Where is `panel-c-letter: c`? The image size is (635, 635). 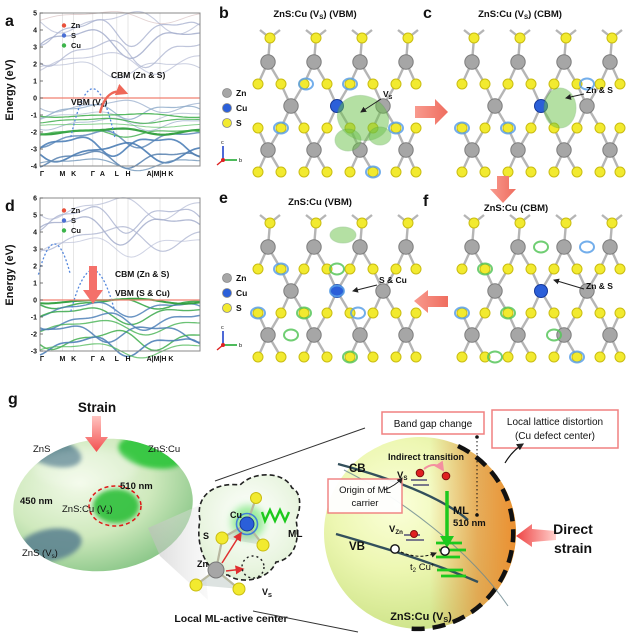
panel-c-letter: c is located at coordinates (427, 13).